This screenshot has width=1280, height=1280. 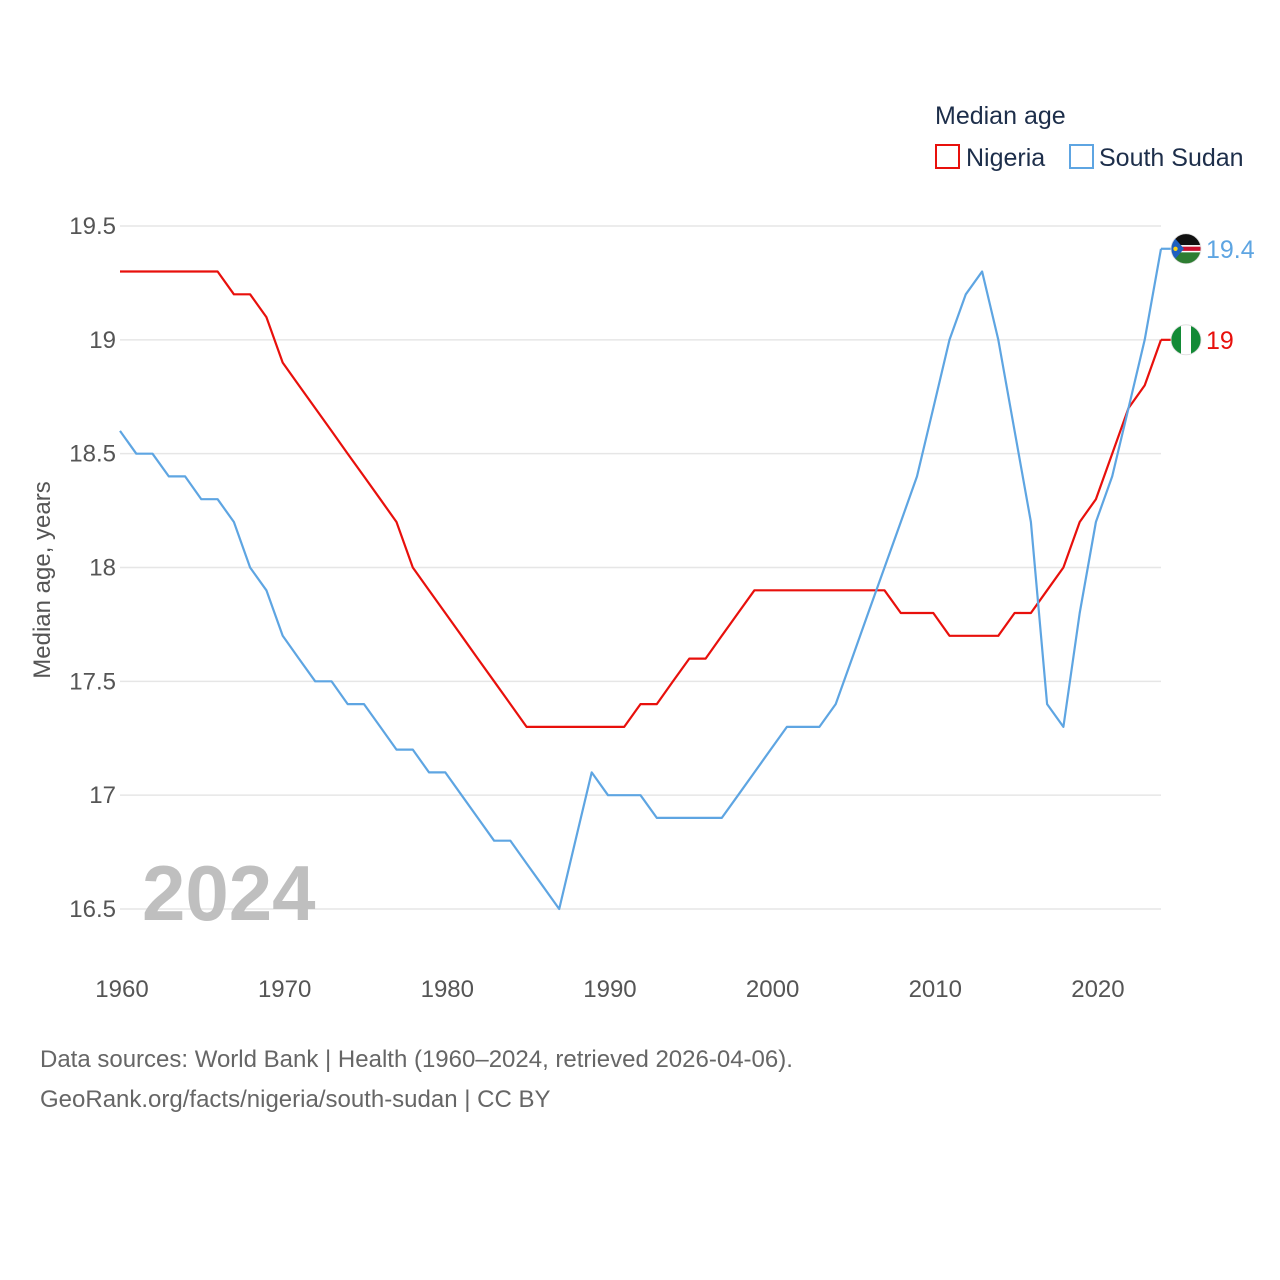 What do you see at coordinates (102, 568) in the screenshot?
I see `y-tick-label: 18` at bounding box center [102, 568].